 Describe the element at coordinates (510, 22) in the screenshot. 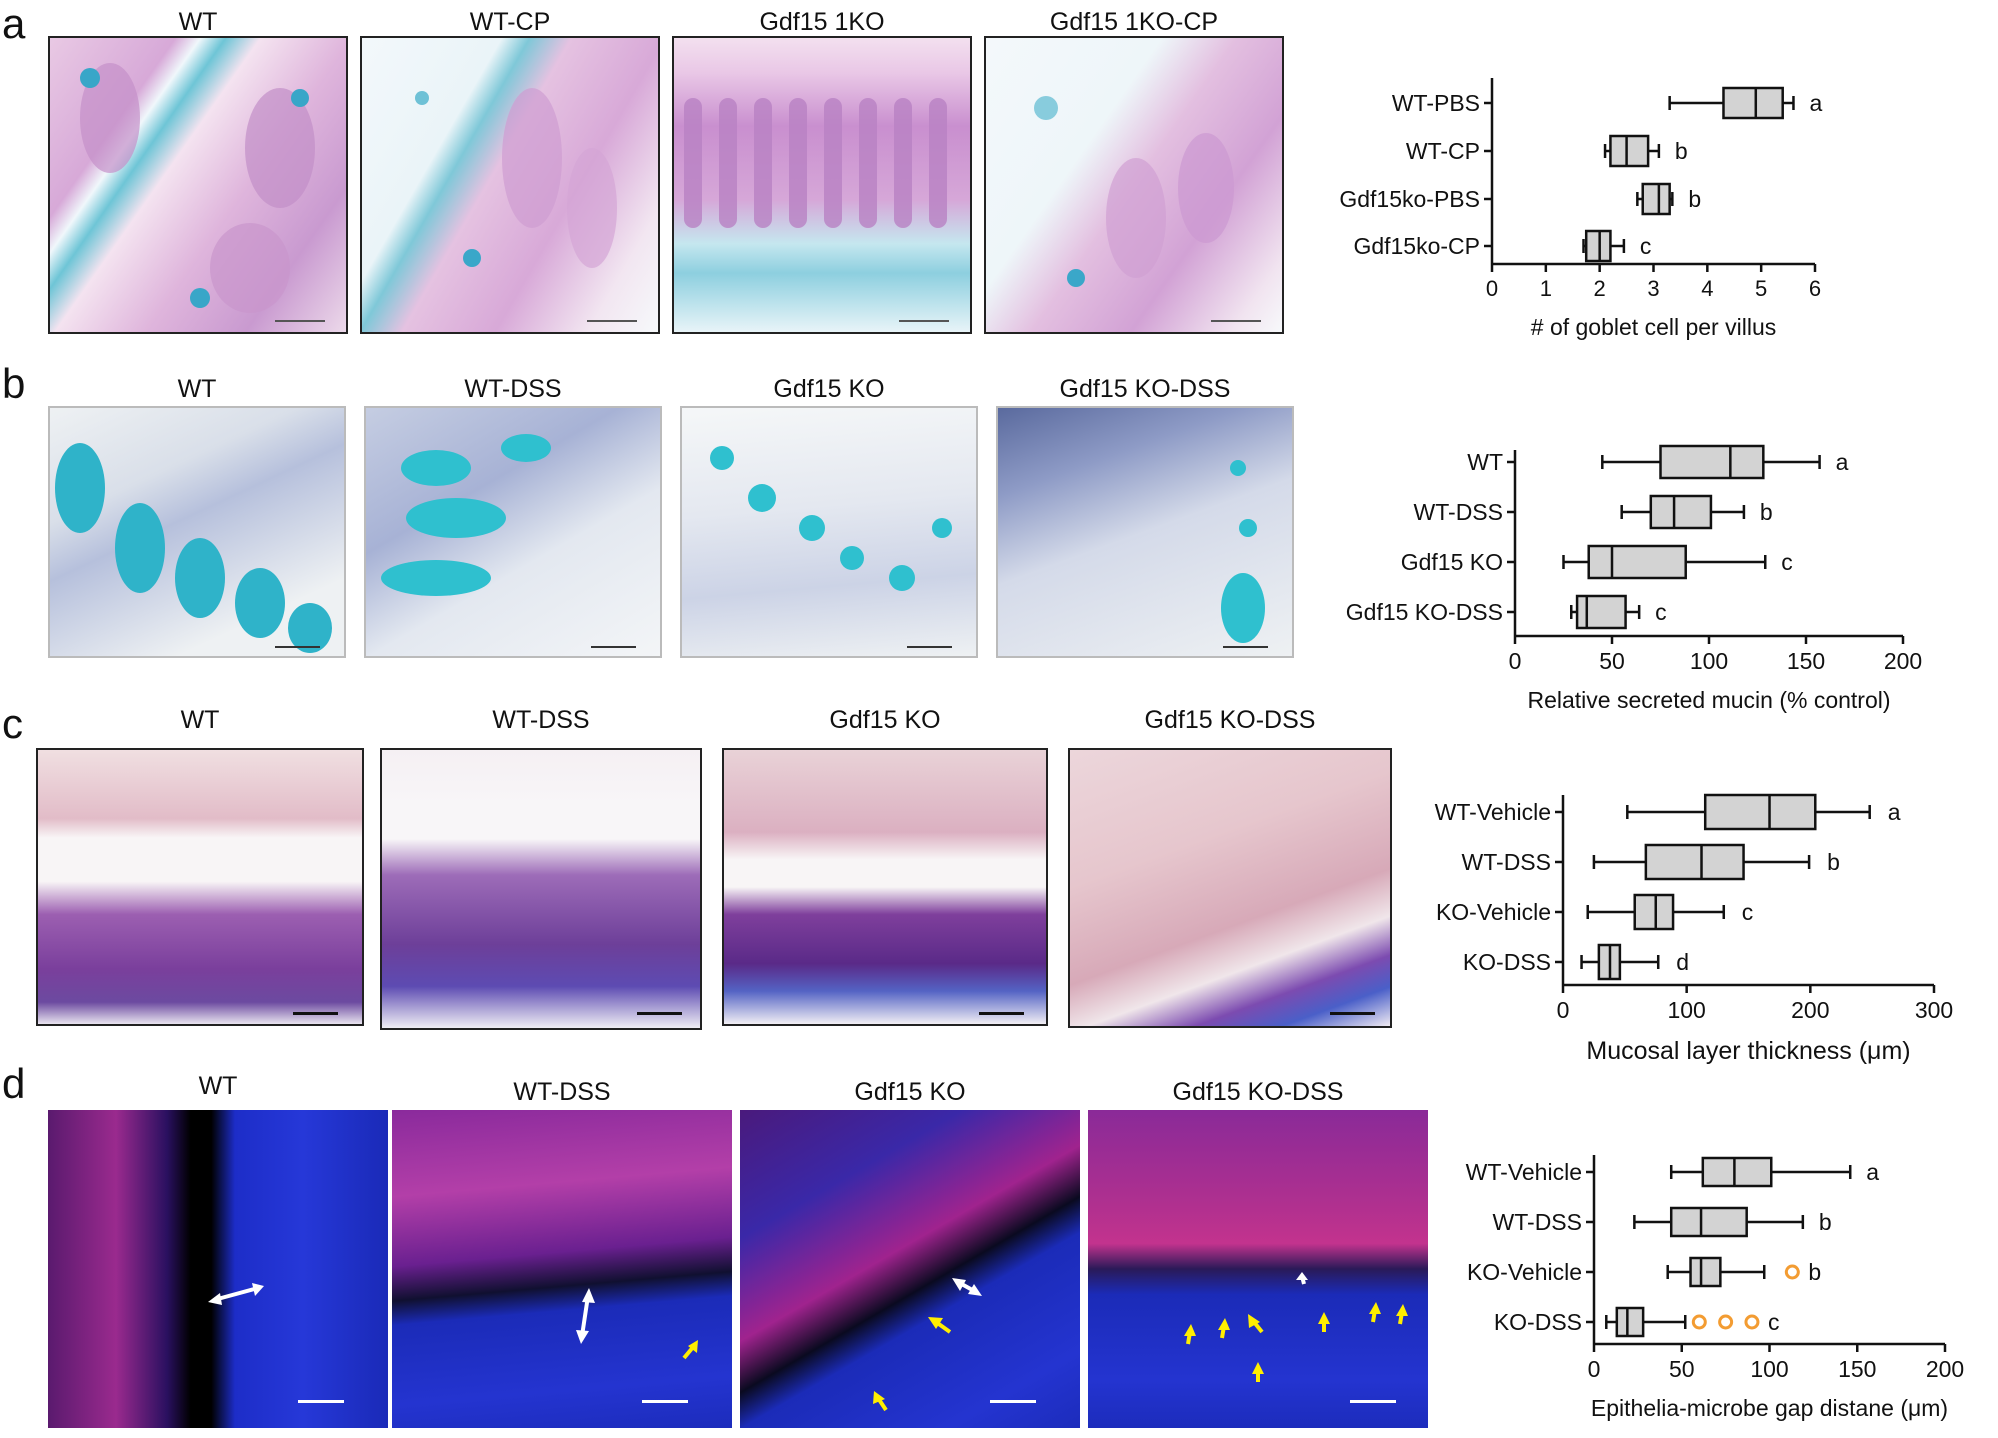

I see `image-title: WT-CP` at that location.